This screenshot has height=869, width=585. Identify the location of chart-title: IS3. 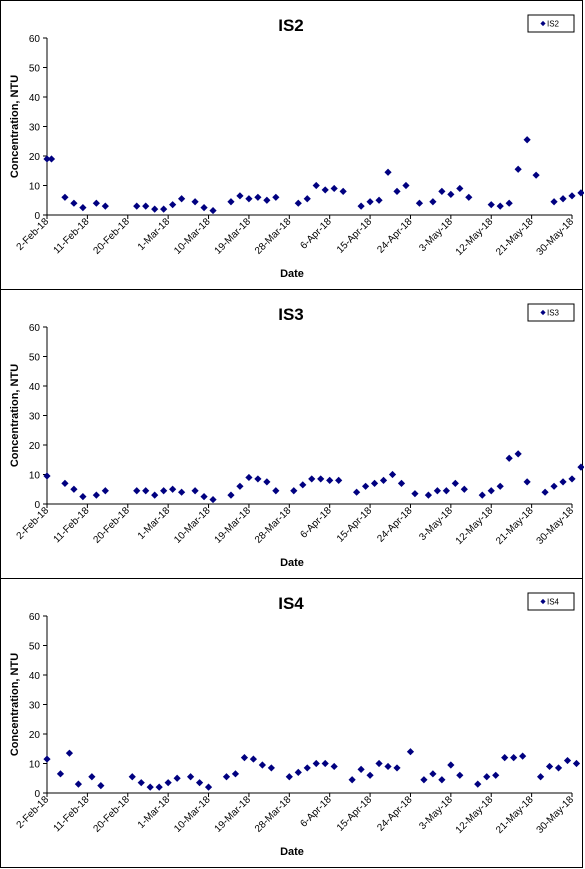
(291, 314).